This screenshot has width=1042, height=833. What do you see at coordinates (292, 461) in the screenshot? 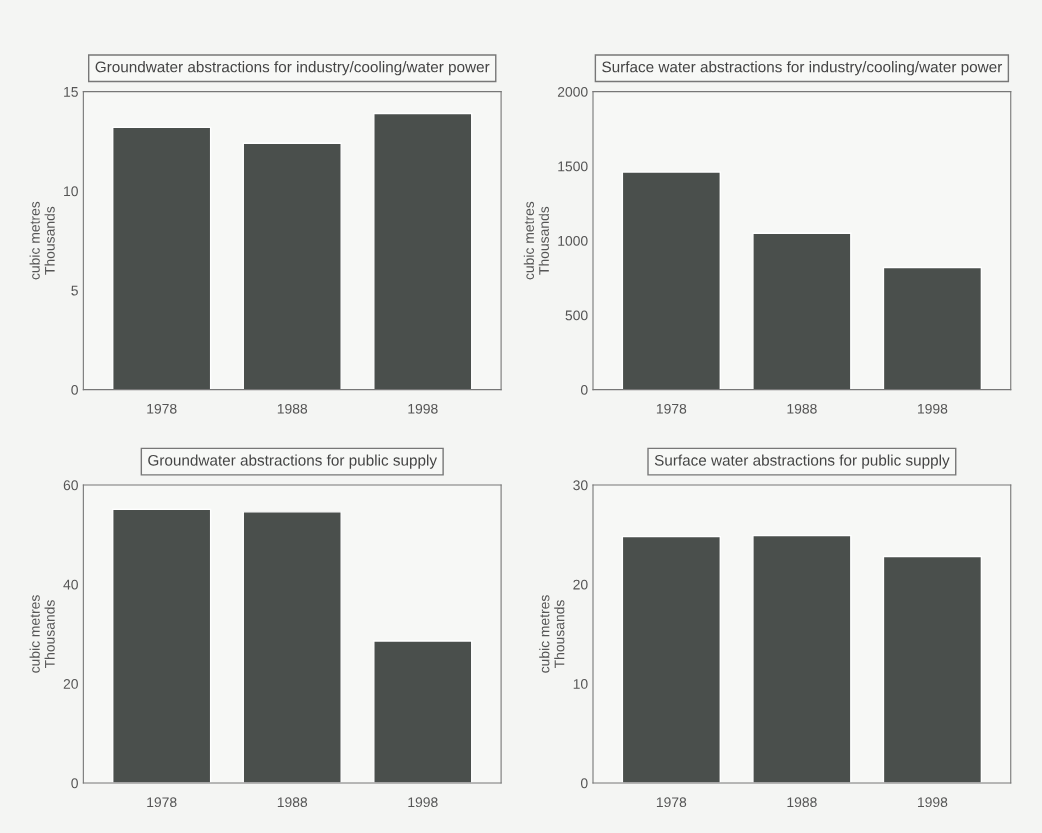
I see `chart-title: Groundwater abstractions for public supply` at bounding box center [292, 461].